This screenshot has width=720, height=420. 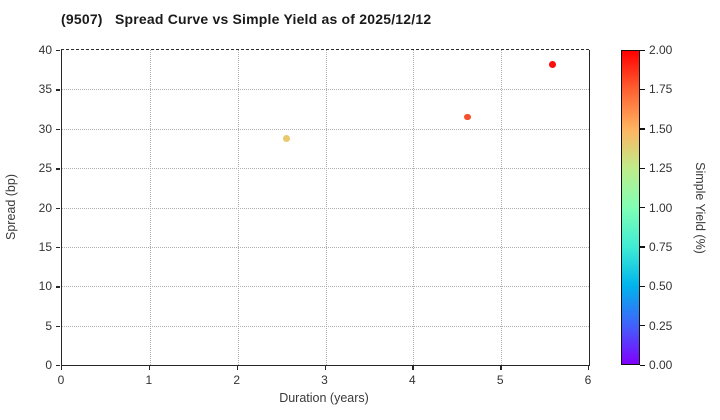 I want to click on x-tick-label: 3, so click(x=324, y=380).